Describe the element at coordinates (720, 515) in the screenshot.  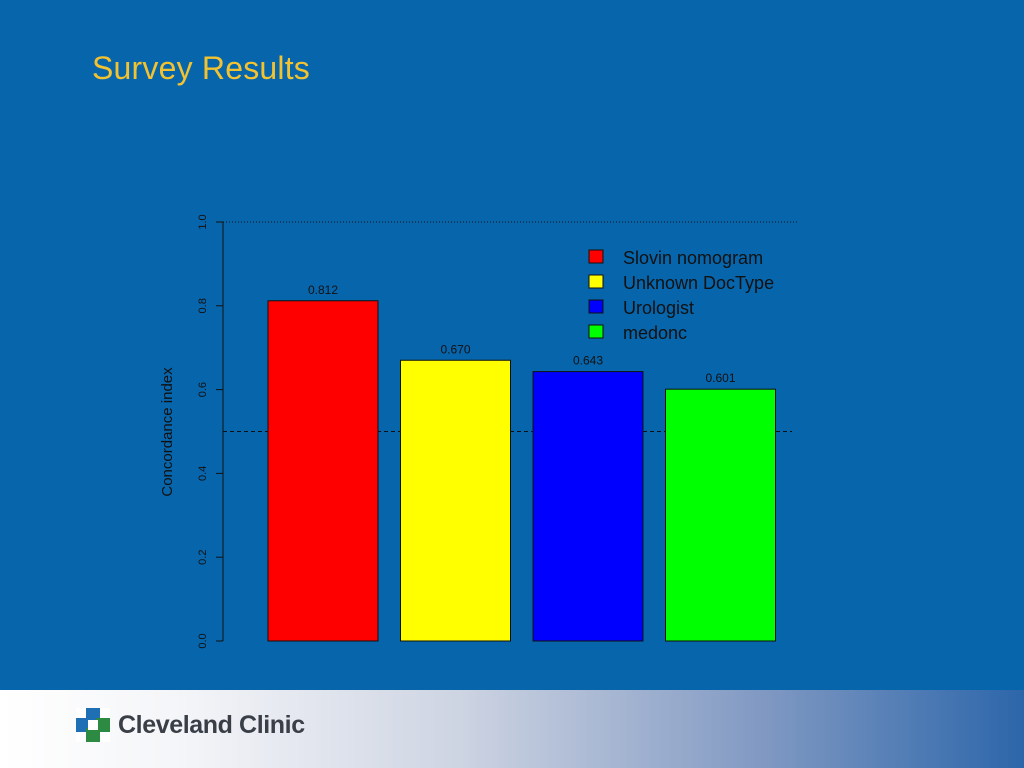
I see `bar-medonc` at that location.